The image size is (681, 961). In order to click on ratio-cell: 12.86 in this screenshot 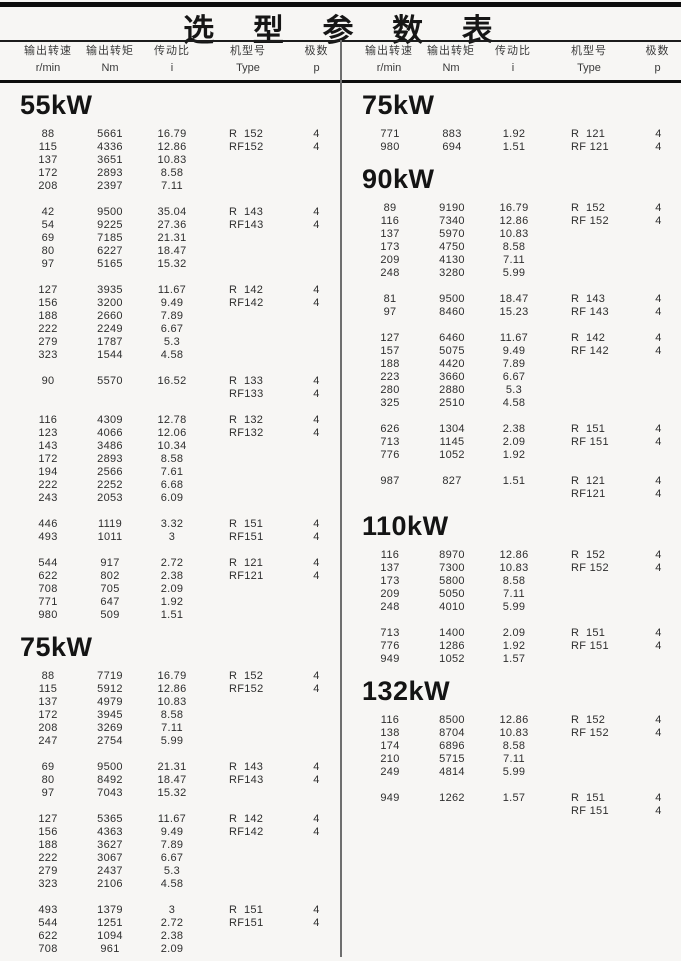, I will do `click(514, 720)`.